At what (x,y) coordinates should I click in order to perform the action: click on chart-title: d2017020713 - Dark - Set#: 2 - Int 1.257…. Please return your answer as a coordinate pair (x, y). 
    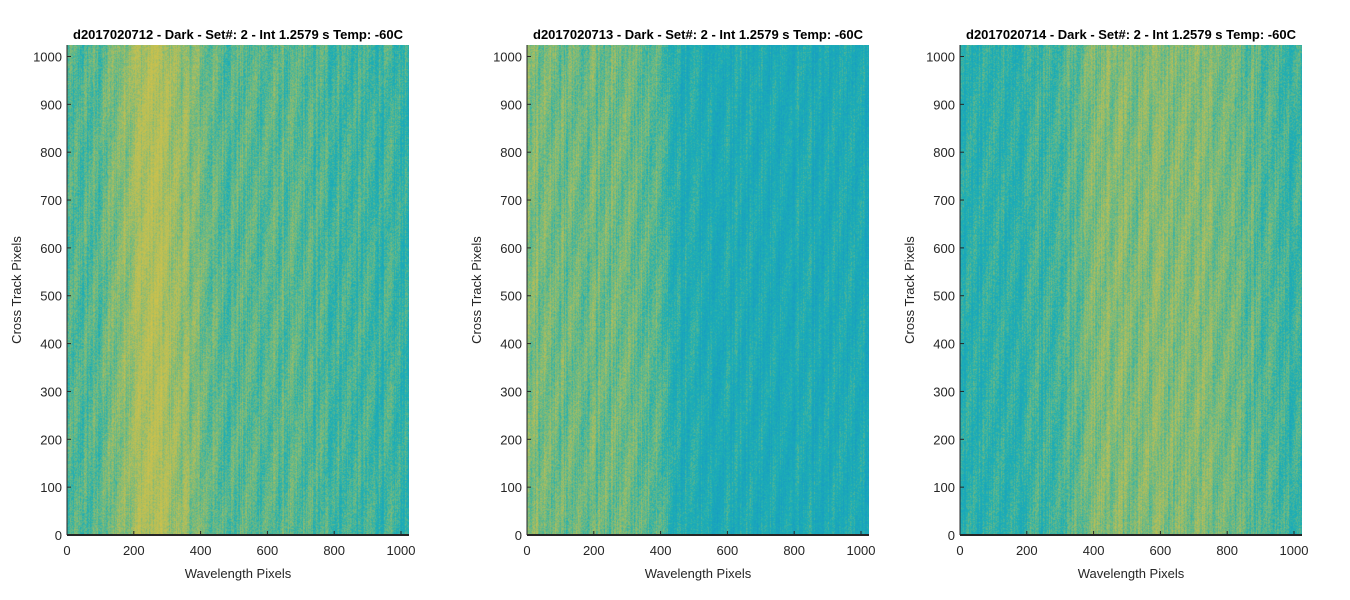
    Looking at the image, I should click on (698, 34).